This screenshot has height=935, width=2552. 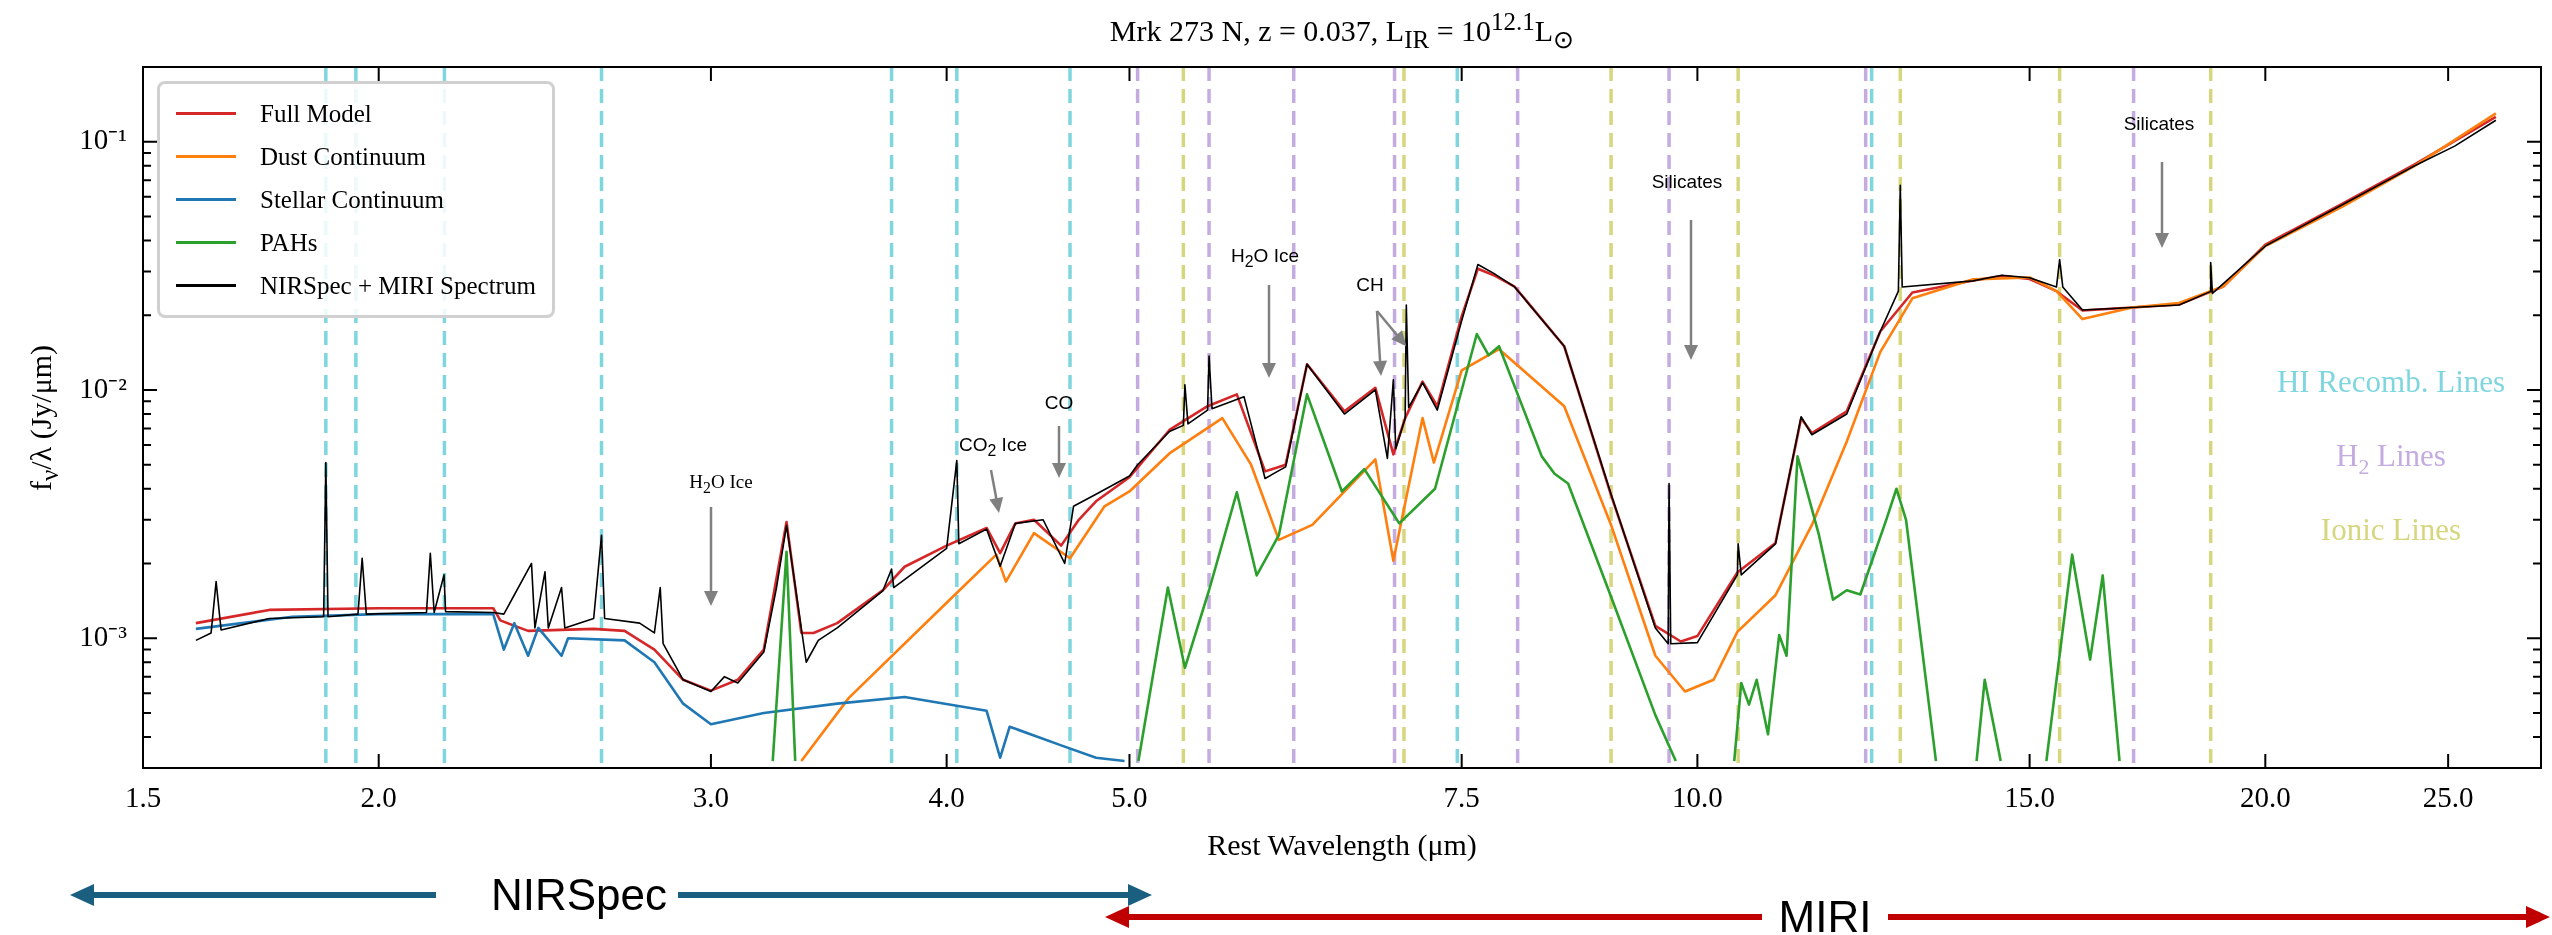 What do you see at coordinates (2029, 797) in the screenshot?
I see `x-tick-label: 15.0` at bounding box center [2029, 797].